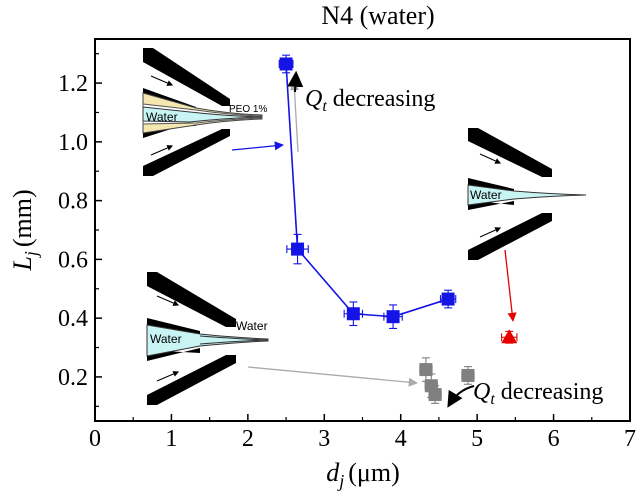 This screenshot has height=498, width=640. What do you see at coordinates (461, 396) in the screenshot?
I see `qt-lower-arrow` at bounding box center [461, 396].